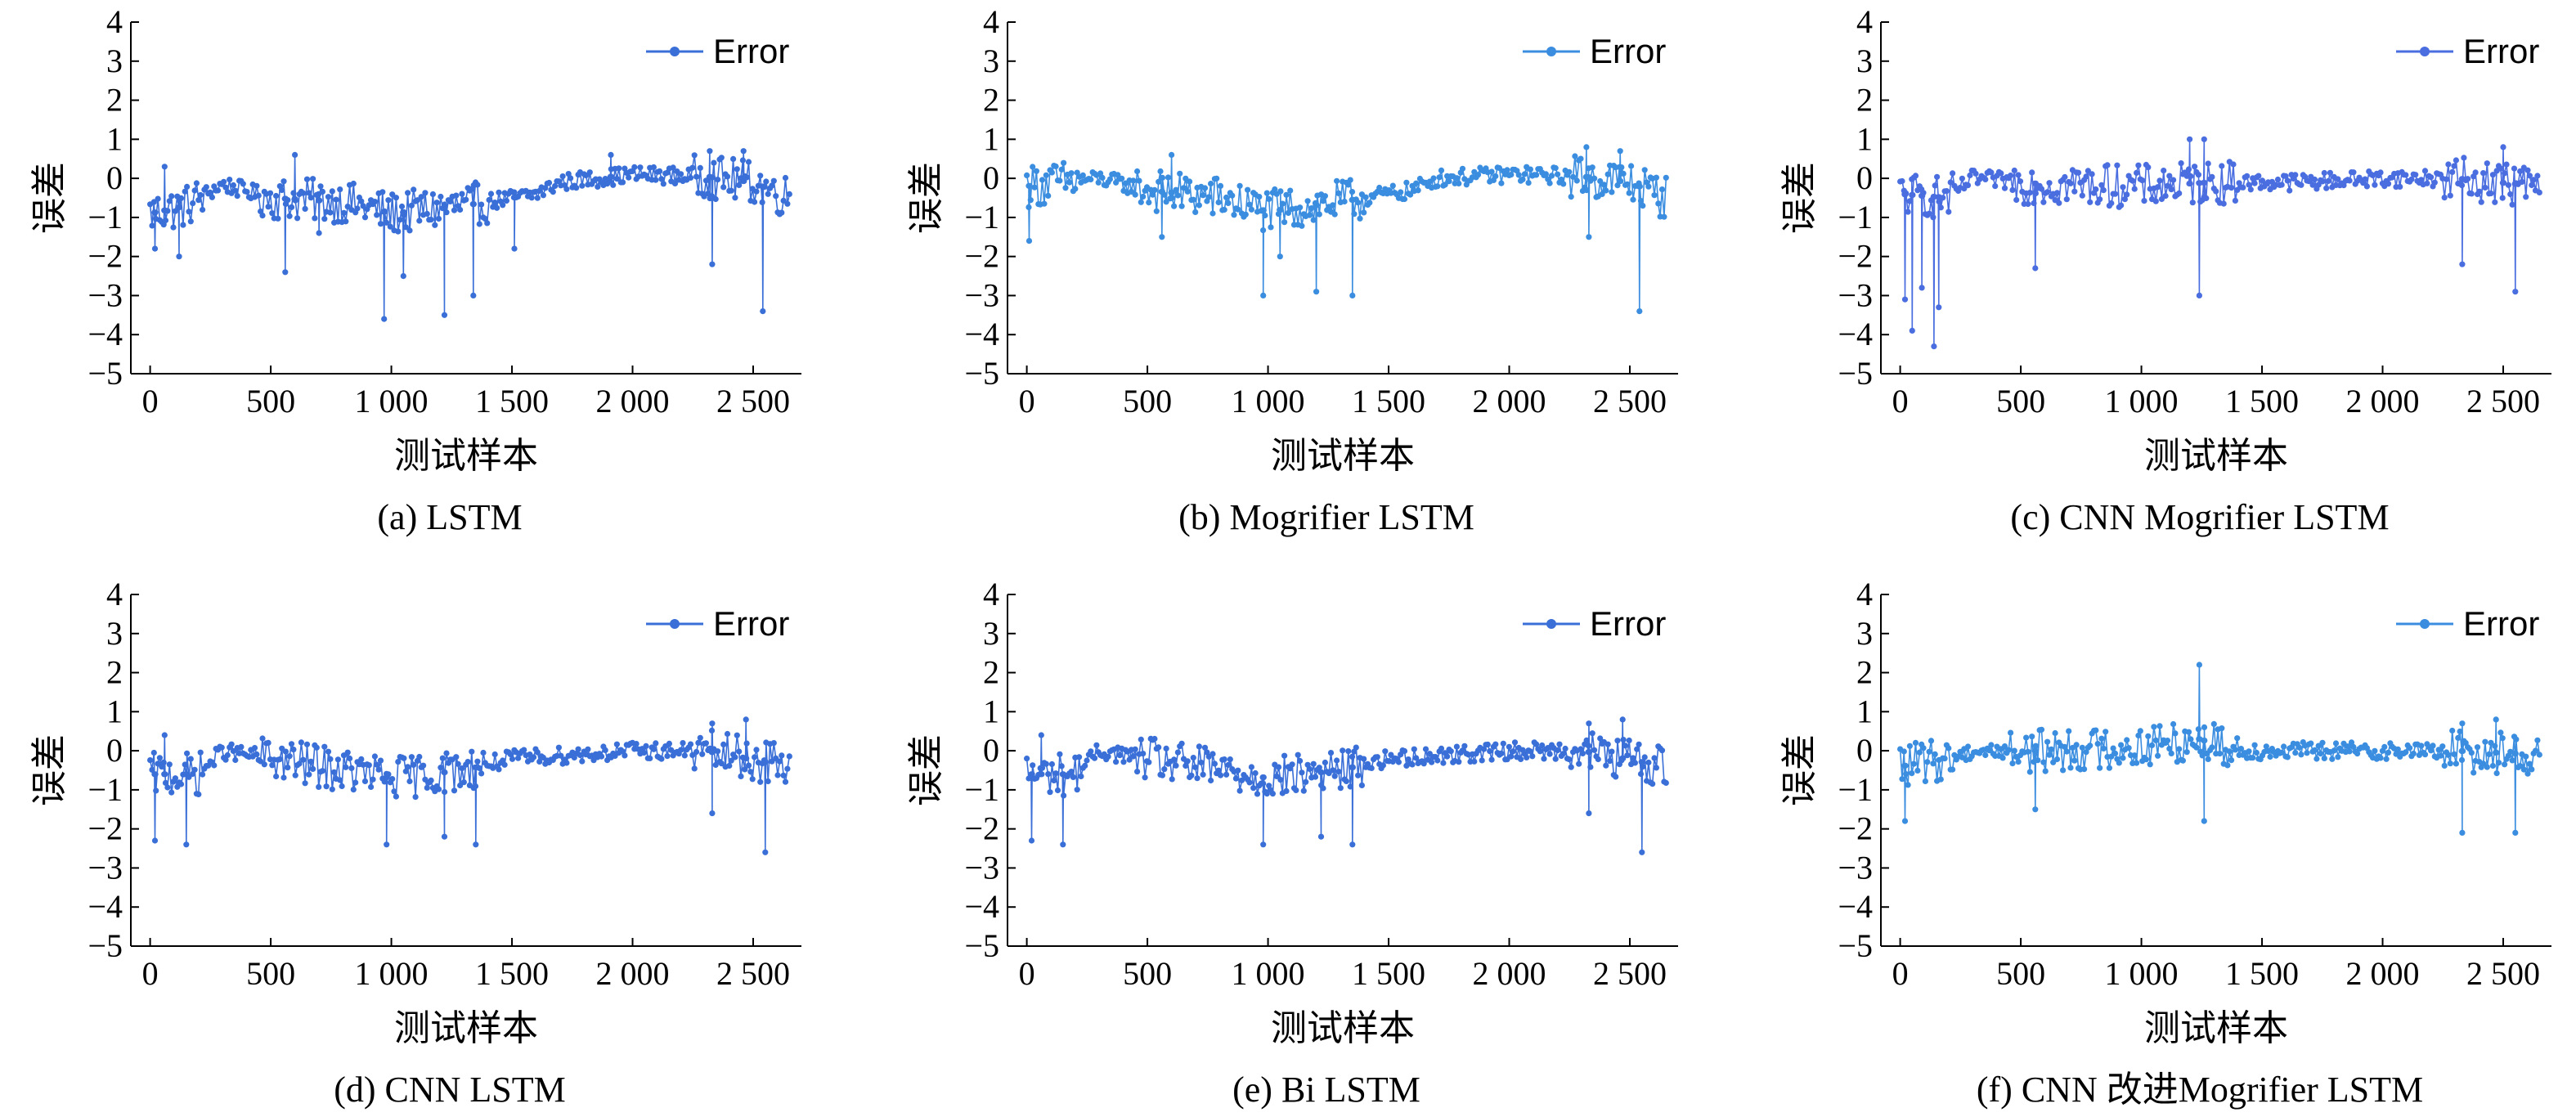 This screenshot has height=1117, width=2576. Describe the element at coordinates (1630, 974) in the screenshot. I see `x-tick-label: 2 500` at that location.